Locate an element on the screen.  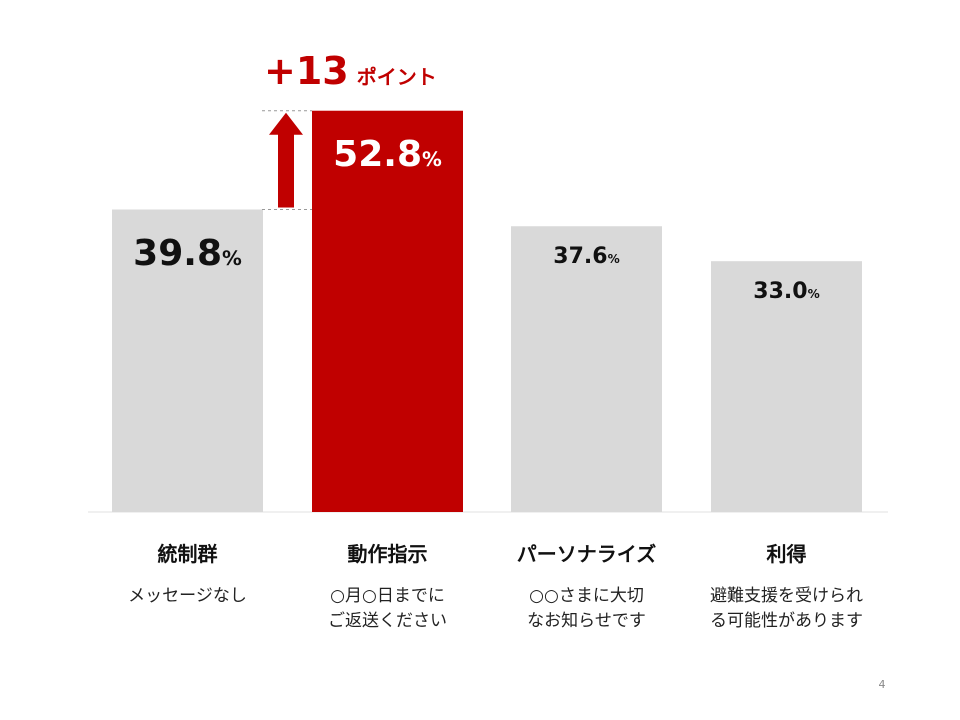
category-title-3: パーソナライズ is located at coordinates (586, 554).